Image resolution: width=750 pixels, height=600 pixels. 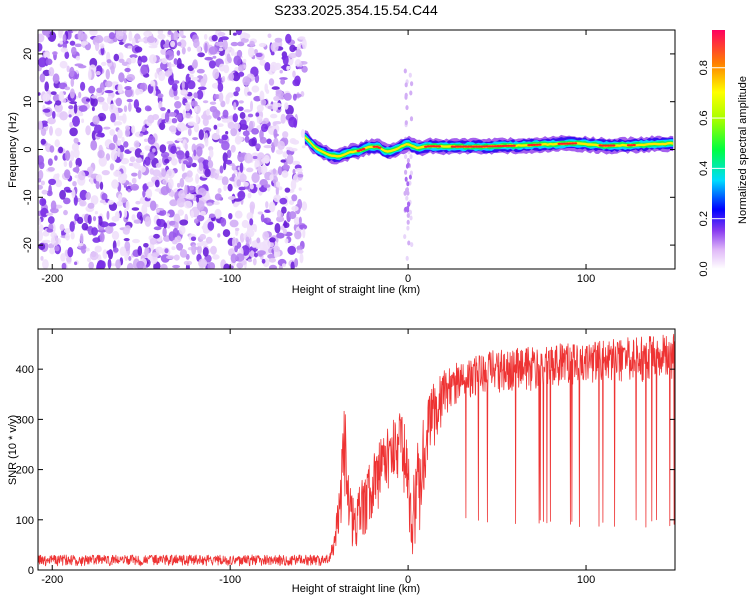 I want to click on colorbar-ticks: 0.0 0.2 0.4 0.6 0.8, so click(x=711, y=168).